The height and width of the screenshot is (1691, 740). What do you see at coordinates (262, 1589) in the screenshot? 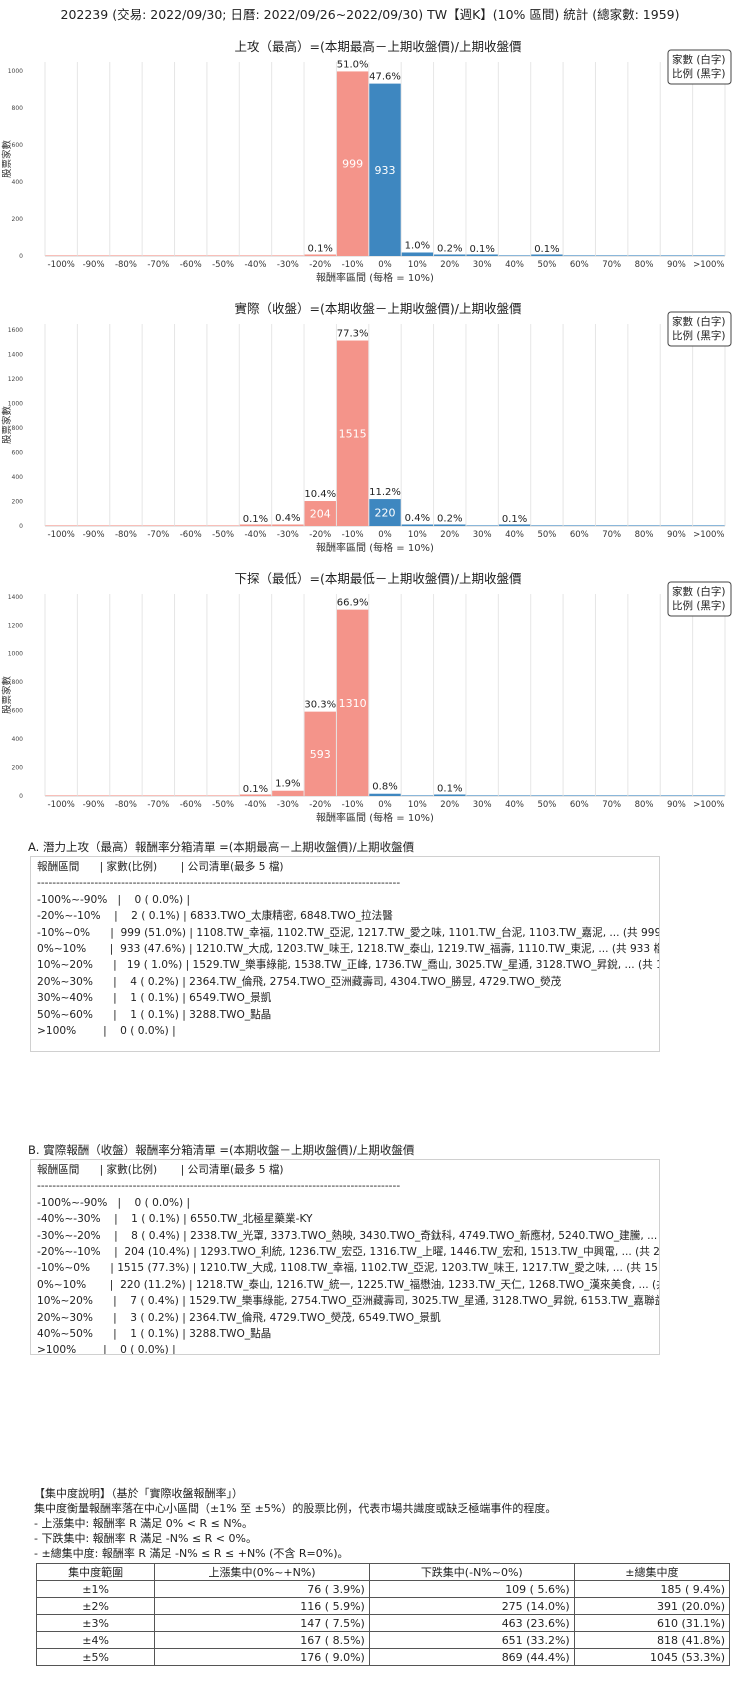
I see `table-cell: 76 ( 3.9%)` at bounding box center [262, 1589].